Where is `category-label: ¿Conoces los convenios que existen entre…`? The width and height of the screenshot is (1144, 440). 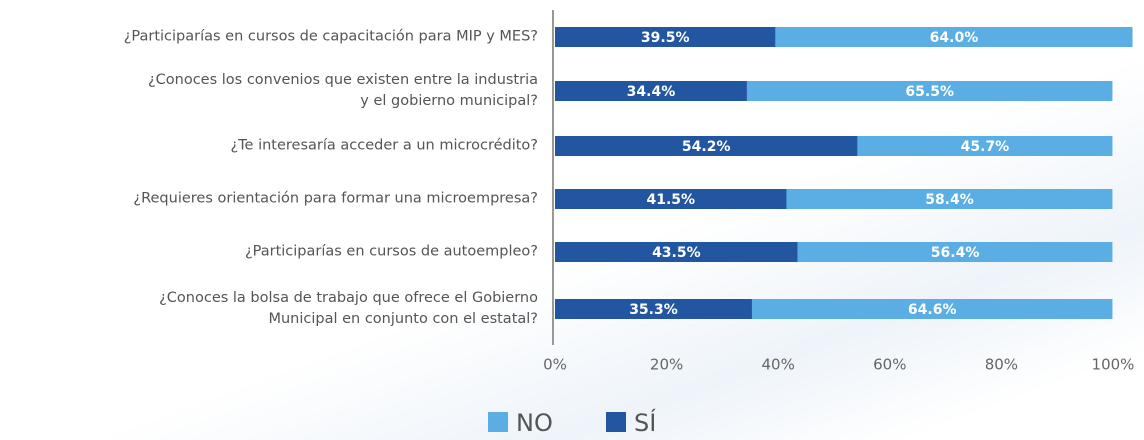
category-label: ¿Conoces los convenios que existen entre… is located at coordinates (342, 90).